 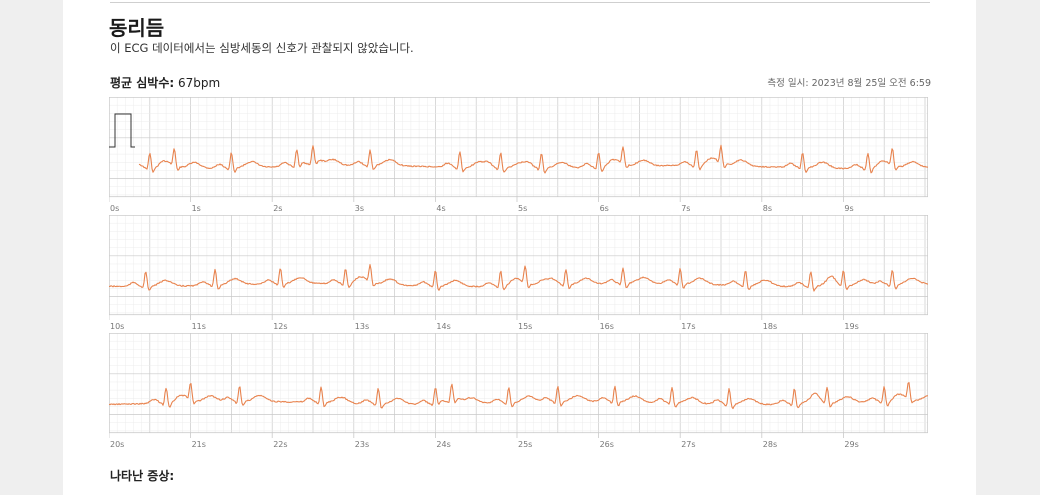 I want to click on time-tick-label: 16s, so click(x=607, y=326).